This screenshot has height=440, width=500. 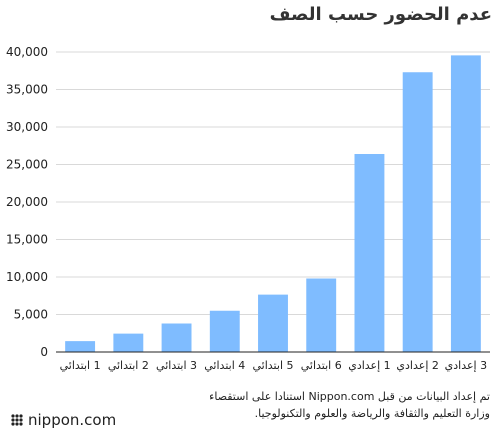 What do you see at coordinates (417, 365) in the screenshot?
I see `x-tick-label: 2 إعدادي` at bounding box center [417, 365].